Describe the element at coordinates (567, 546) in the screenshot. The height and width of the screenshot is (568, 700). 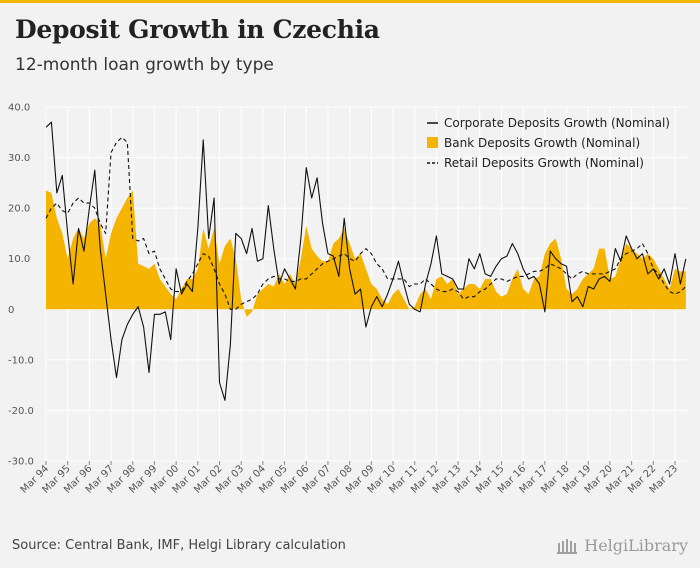
I see `library-building-icon` at that location.